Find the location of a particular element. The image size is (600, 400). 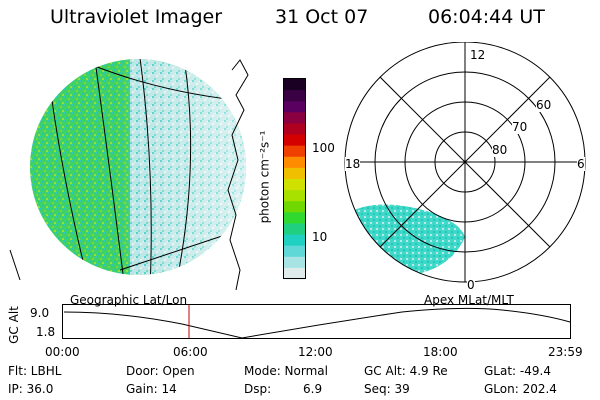

colorbar-tick-100: 100 is located at coordinates (323, 148).